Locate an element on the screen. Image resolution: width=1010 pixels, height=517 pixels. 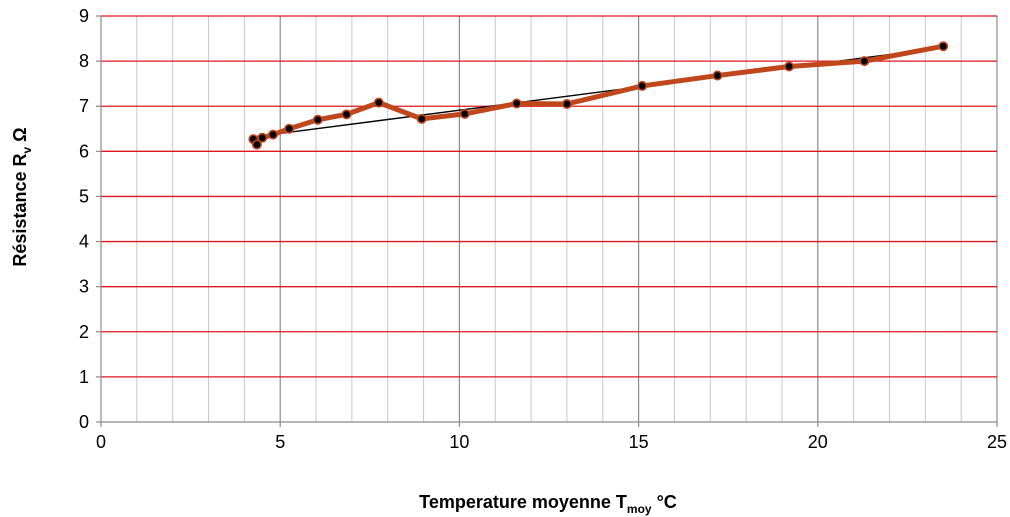
y-tick-label: 6 is located at coordinates (84, 151).